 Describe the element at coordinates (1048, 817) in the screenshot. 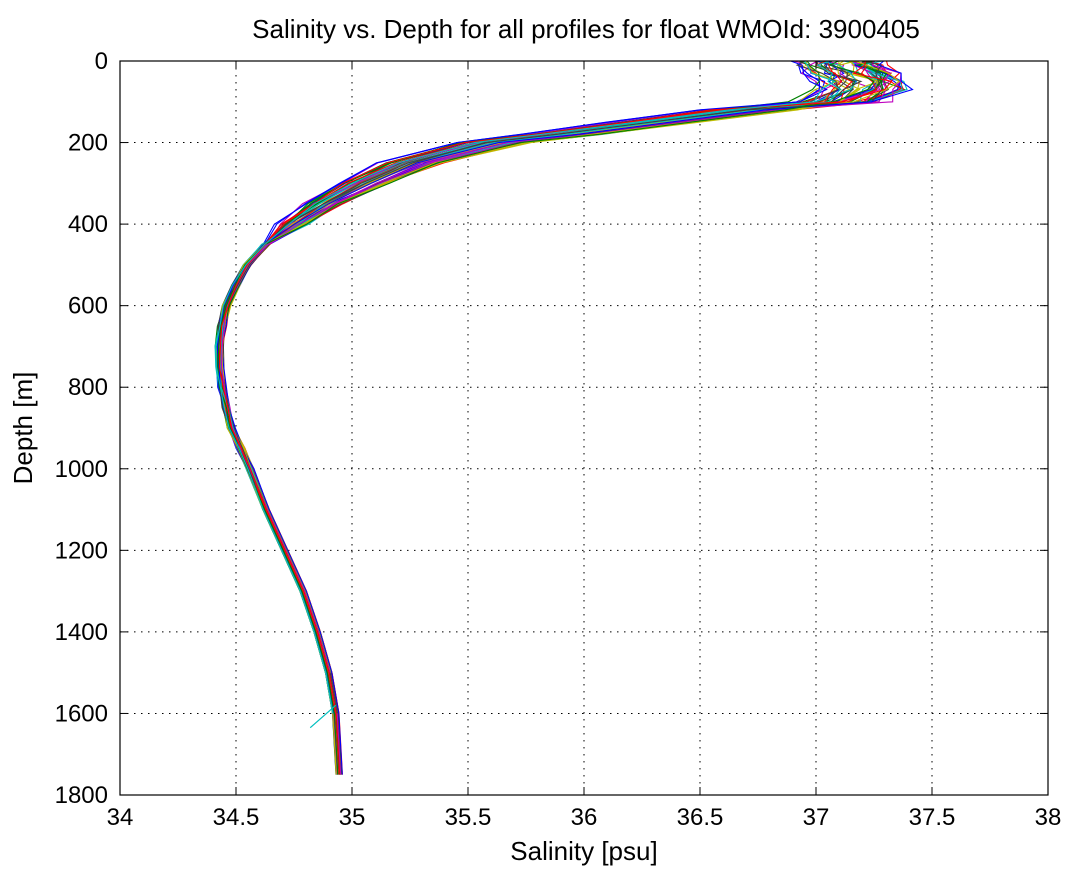

I see `x-tick-label: 38` at that location.